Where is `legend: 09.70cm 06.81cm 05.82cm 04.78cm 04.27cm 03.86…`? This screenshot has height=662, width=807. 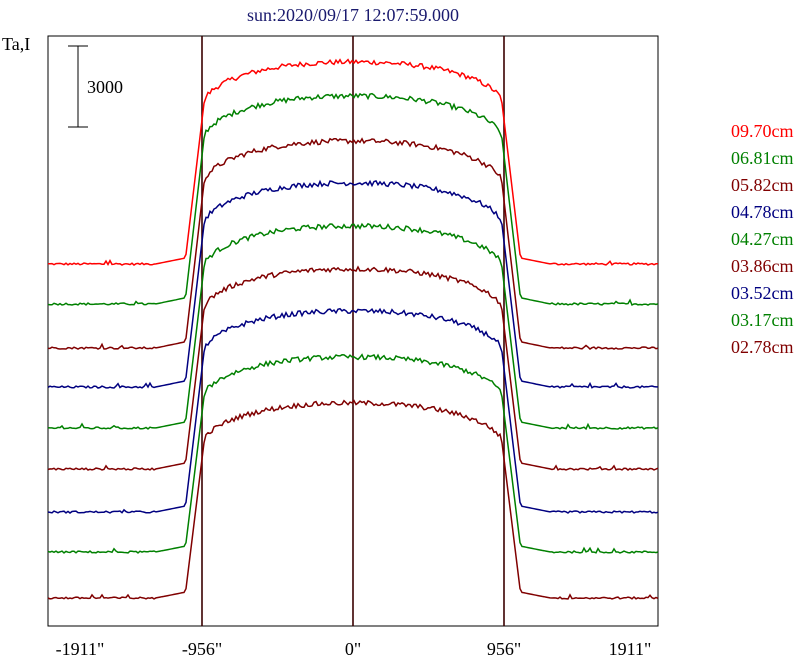
legend: 09.70cm 06.81cm 05.82cm 04.78cm 04.27cm 03.86… is located at coordinates (762, 239).